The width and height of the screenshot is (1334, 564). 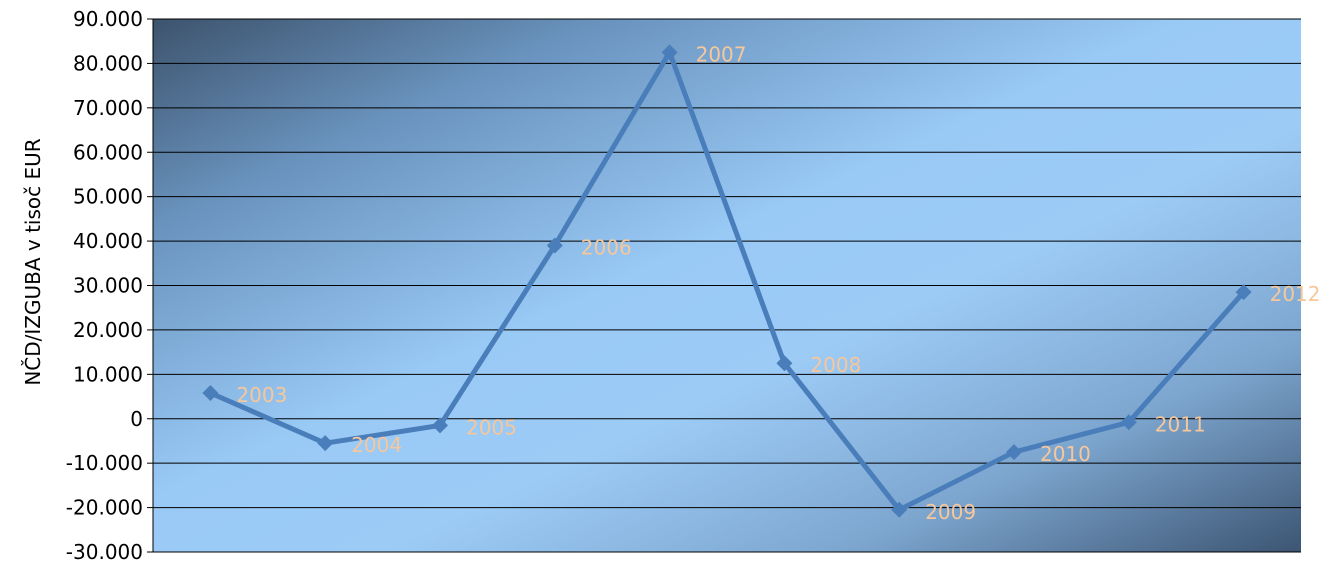 What do you see at coordinates (104, 463) in the screenshot?
I see `y-tick-label: -10.000` at bounding box center [104, 463].